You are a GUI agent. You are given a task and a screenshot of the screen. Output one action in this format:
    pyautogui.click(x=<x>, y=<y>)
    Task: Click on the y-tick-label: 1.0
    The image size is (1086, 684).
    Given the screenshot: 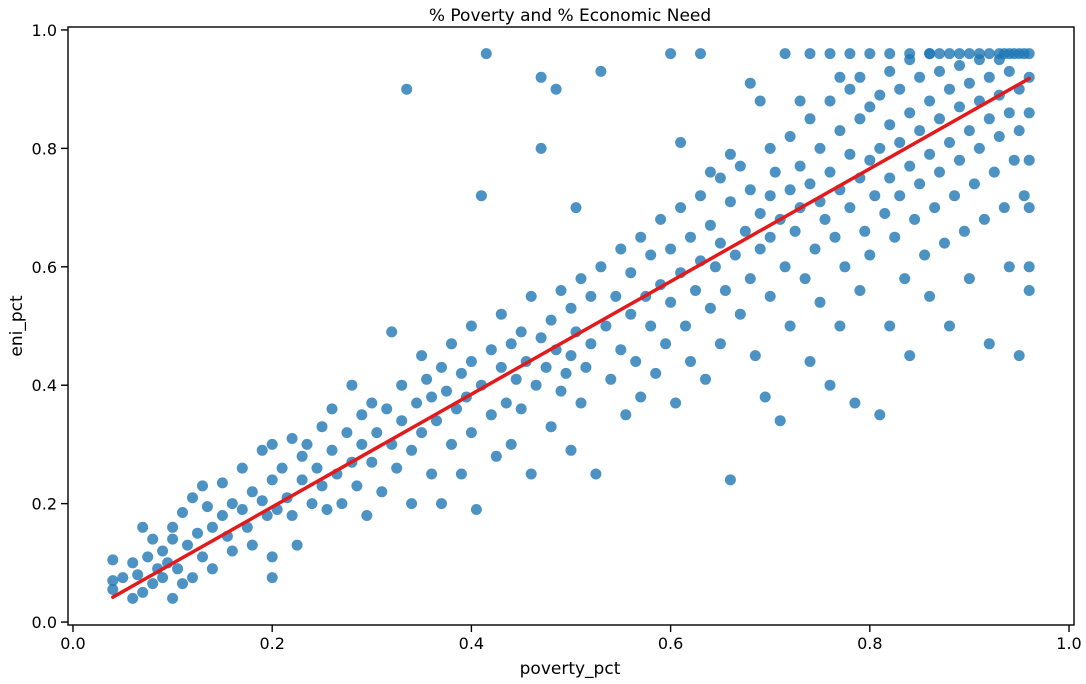 What is the action you would take?
    pyautogui.click(x=44, y=30)
    